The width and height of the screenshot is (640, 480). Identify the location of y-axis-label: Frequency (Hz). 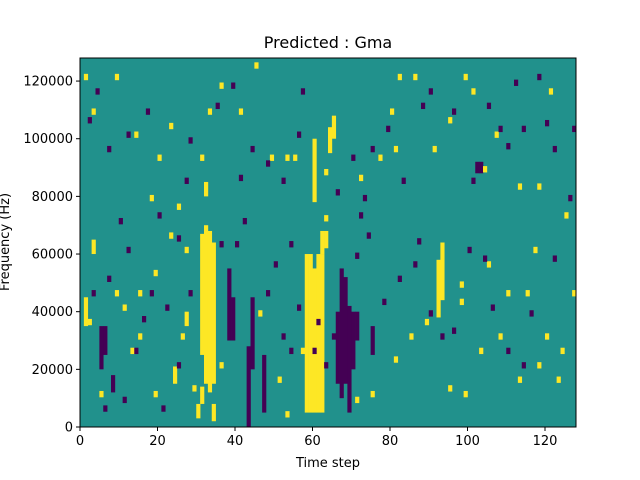
(6, 242).